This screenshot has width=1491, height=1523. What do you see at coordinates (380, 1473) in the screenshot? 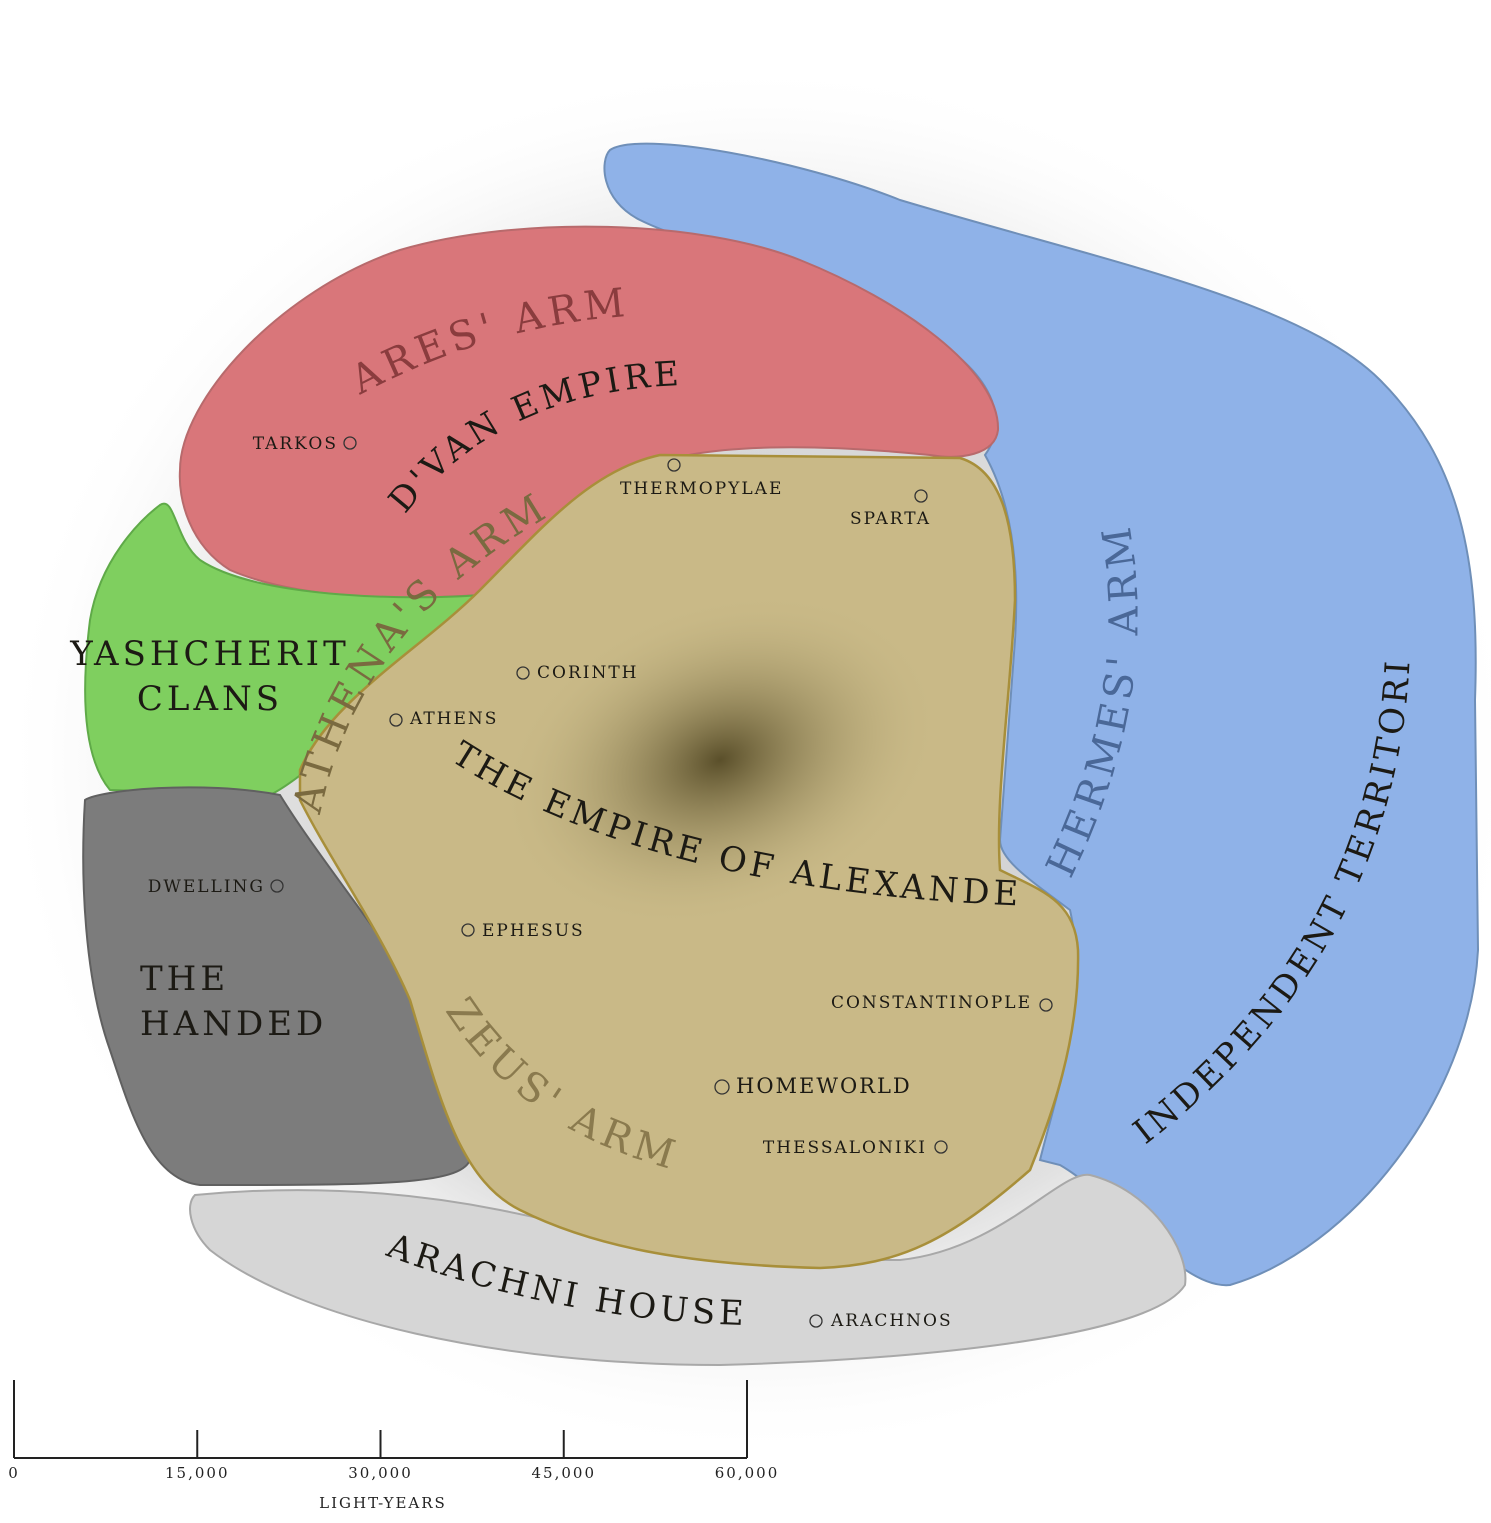
I see `scale-tick-label: 30,000` at bounding box center [380, 1473].